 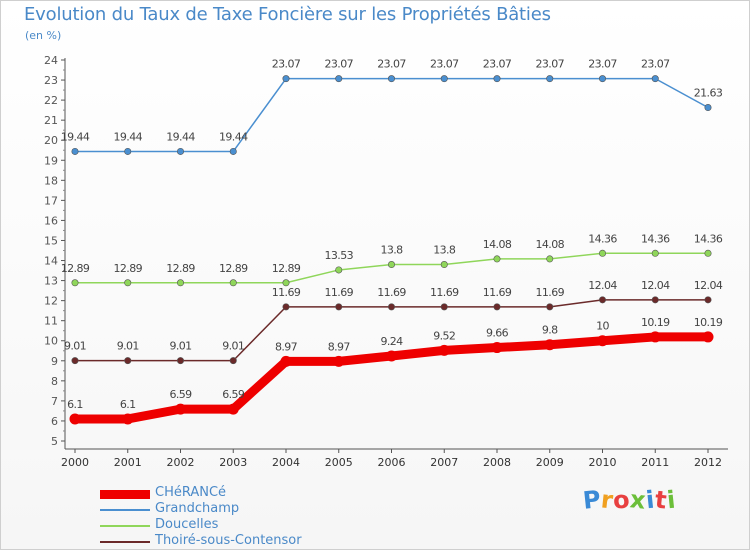 What do you see at coordinates (602, 326) in the screenshot?
I see `data-label-che-rance-: 10` at bounding box center [602, 326].